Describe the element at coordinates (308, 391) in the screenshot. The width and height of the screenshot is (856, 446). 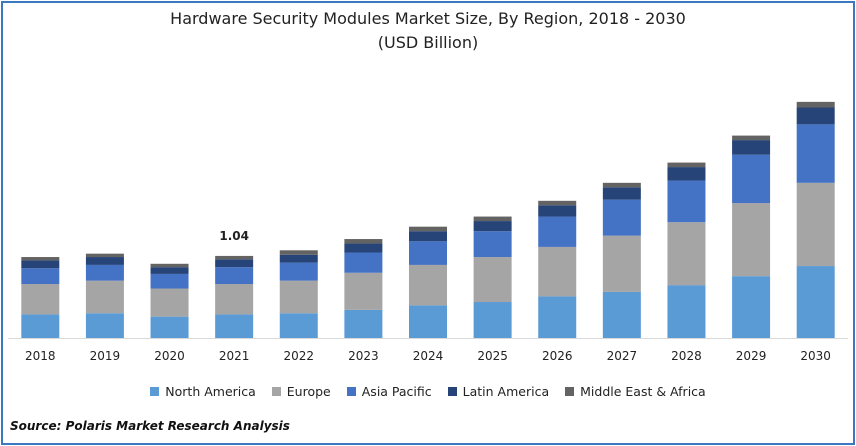
I see `legend-label: Europe` at that location.